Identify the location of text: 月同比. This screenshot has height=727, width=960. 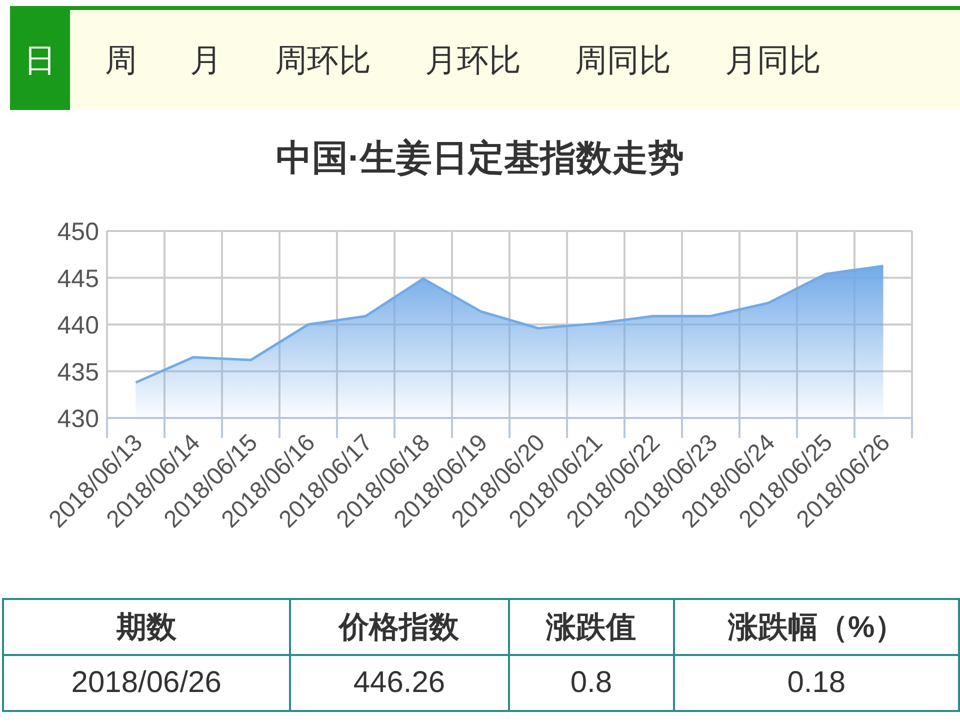
(773, 60).